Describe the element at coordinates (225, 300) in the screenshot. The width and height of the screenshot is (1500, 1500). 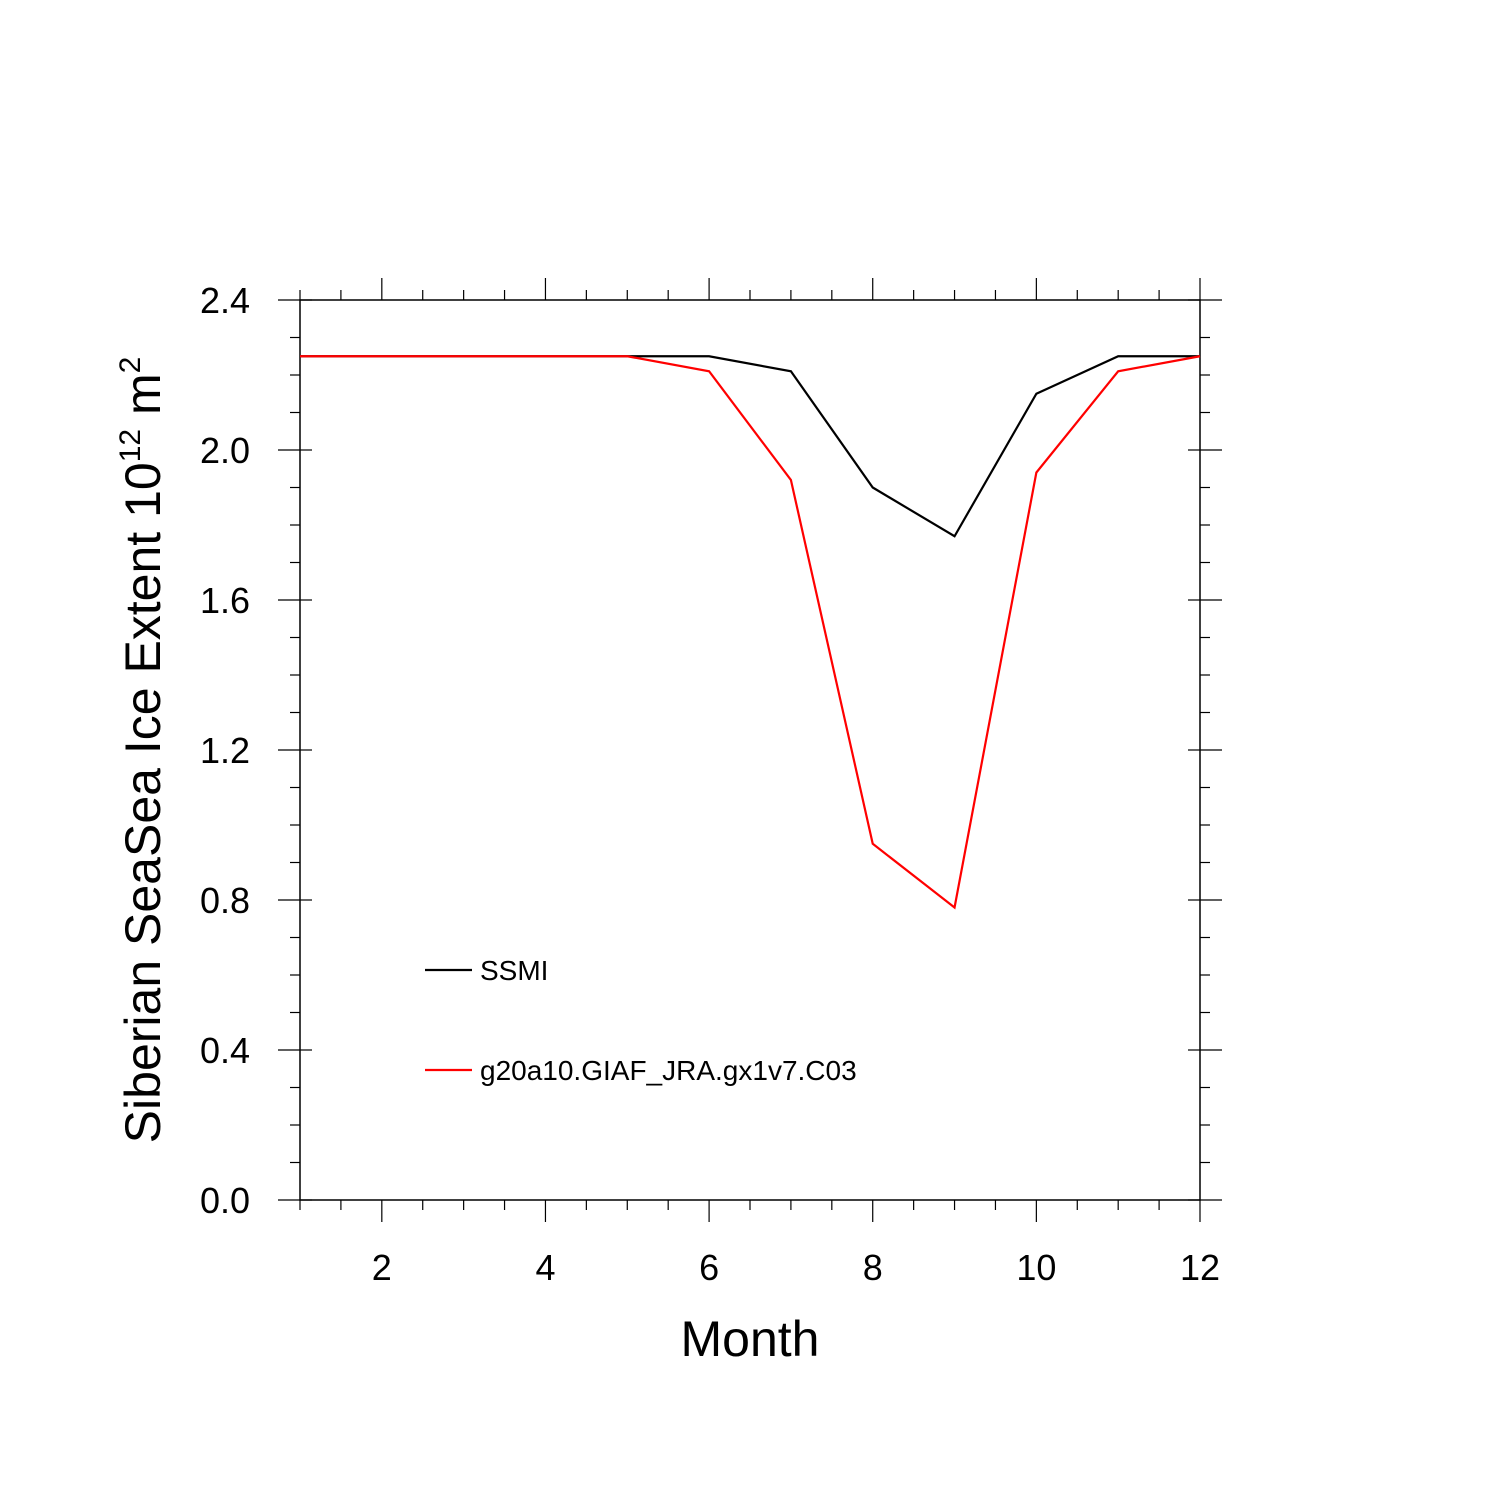
I see `y-tick-label: 2.4` at that location.